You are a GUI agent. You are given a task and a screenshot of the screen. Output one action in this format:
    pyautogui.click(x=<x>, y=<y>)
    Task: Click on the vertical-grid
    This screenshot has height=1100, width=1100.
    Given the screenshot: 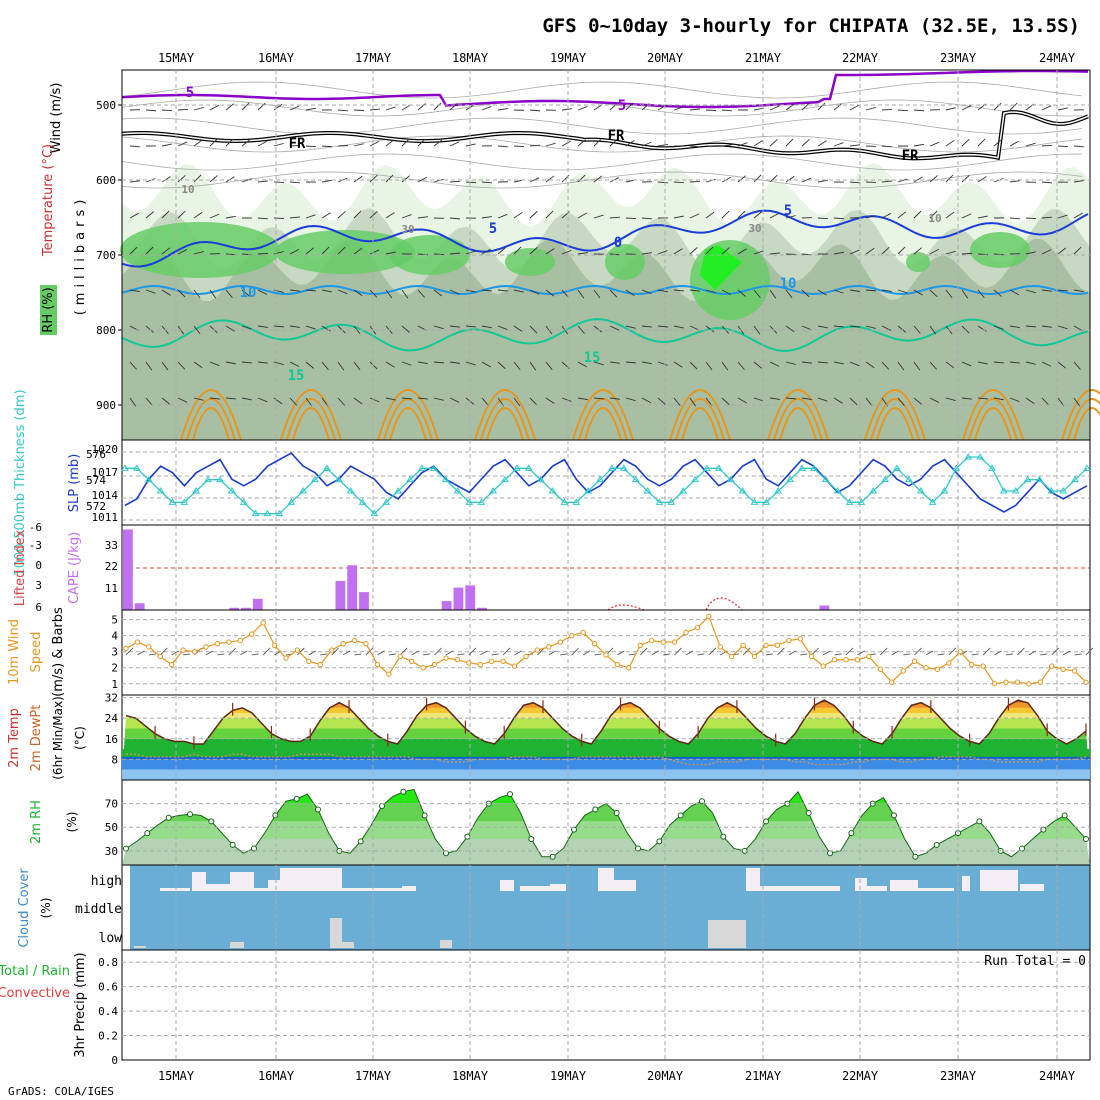 What is the action you would take?
    pyautogui.click(x=616, y=907)
    